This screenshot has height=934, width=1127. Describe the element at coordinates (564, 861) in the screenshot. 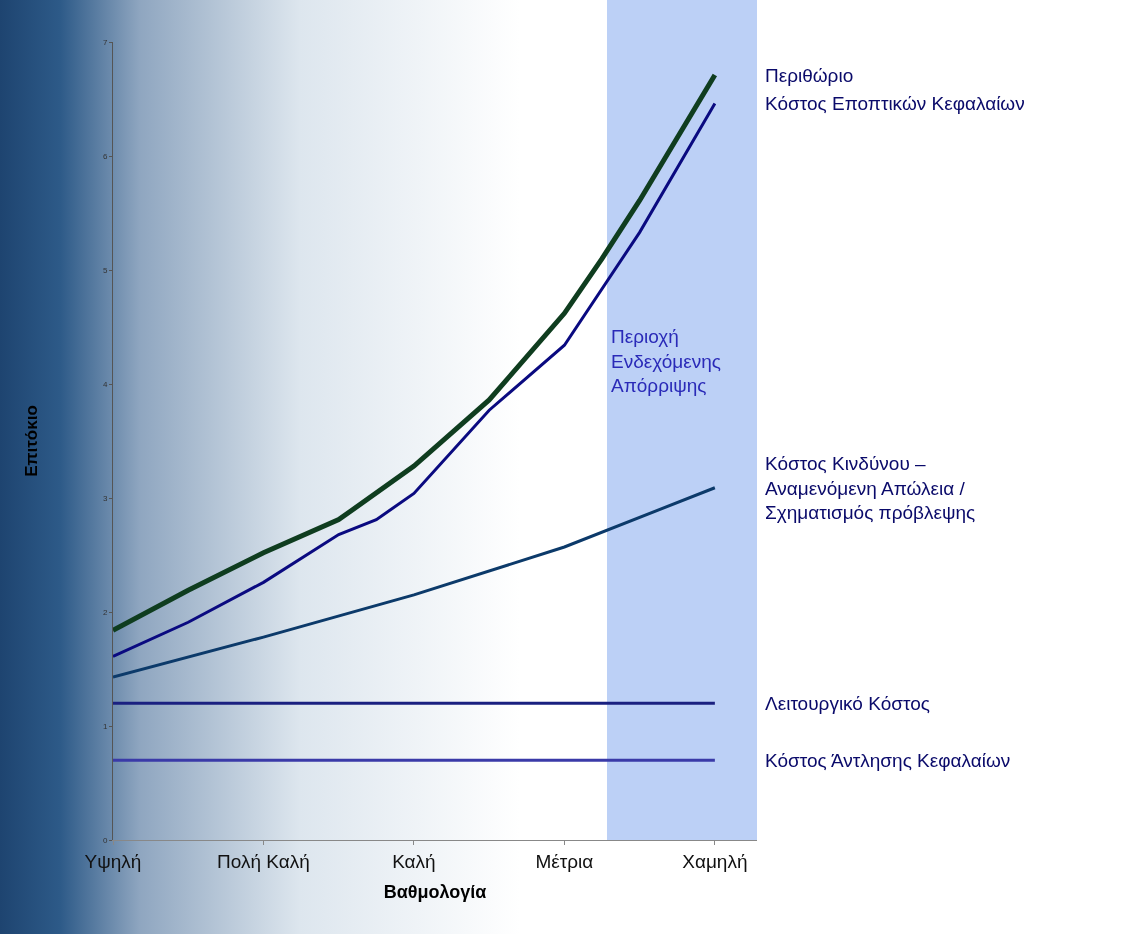

I see `x-tick-label: Μέτρια` at that location.